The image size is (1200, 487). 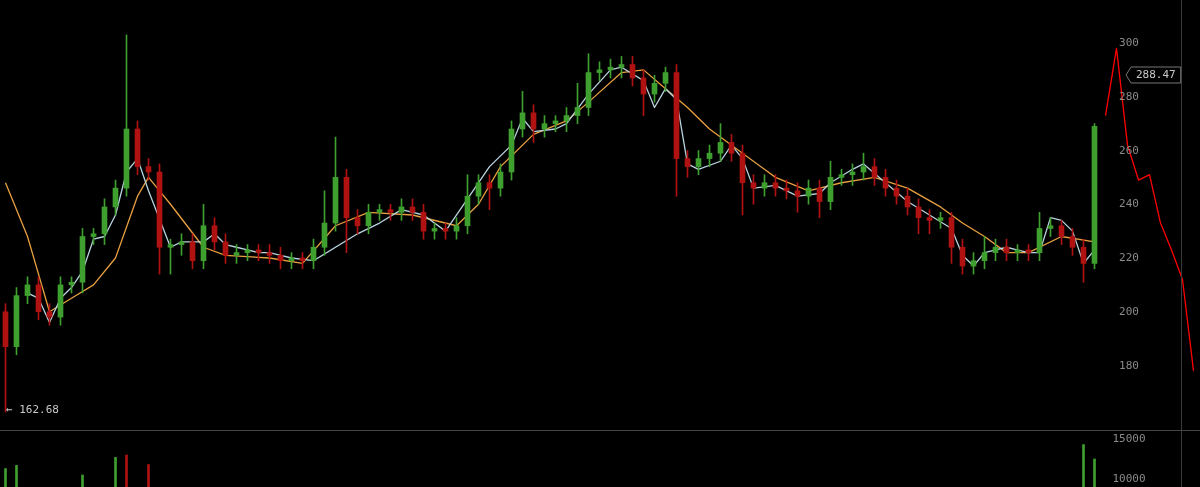 I want to click on y-tick-label: 240, so click(x=1129, y=204).